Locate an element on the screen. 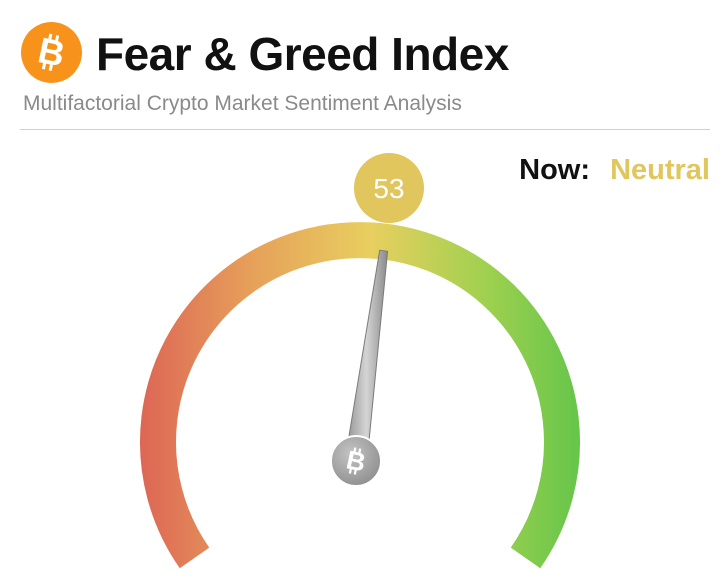  value-text: 53 is located at coordinates (388, 188).